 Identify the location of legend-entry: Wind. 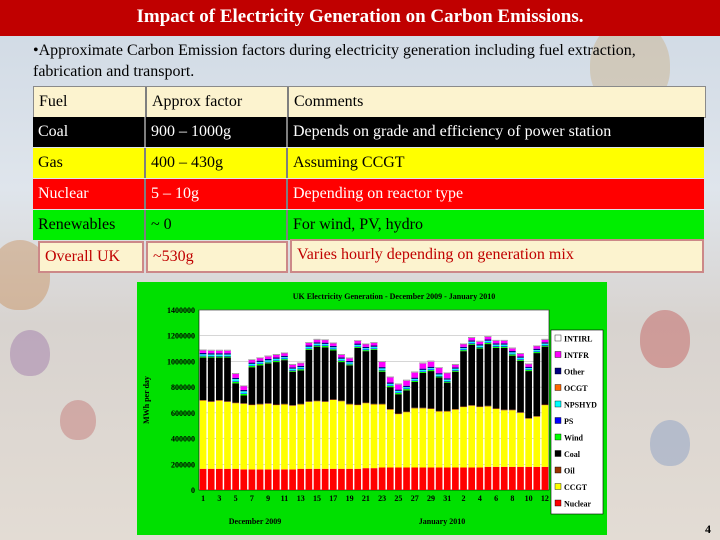
(574, 438).